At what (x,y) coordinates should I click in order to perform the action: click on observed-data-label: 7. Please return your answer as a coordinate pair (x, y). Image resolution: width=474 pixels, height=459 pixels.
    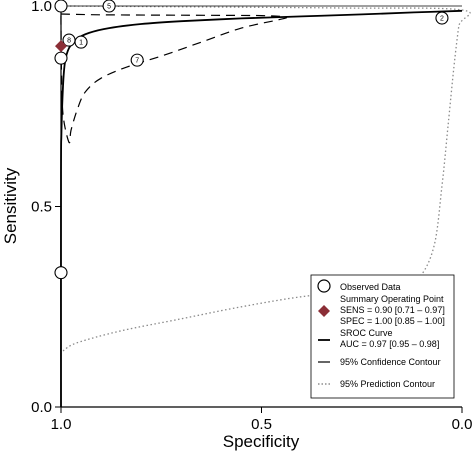
    Looking at the image, I should click on (137, 61).